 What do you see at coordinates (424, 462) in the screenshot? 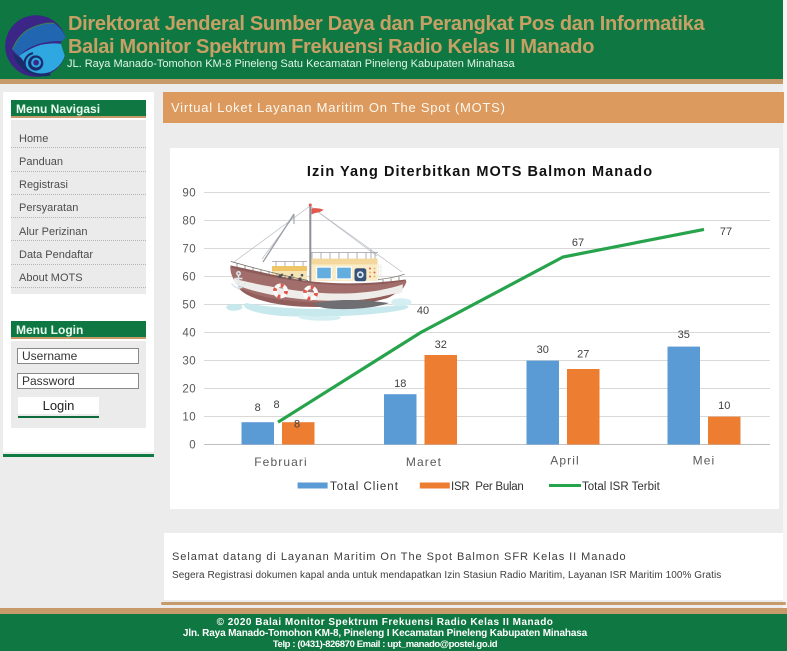
I see `svg-text: Maret` at bounding box center [424, 462].